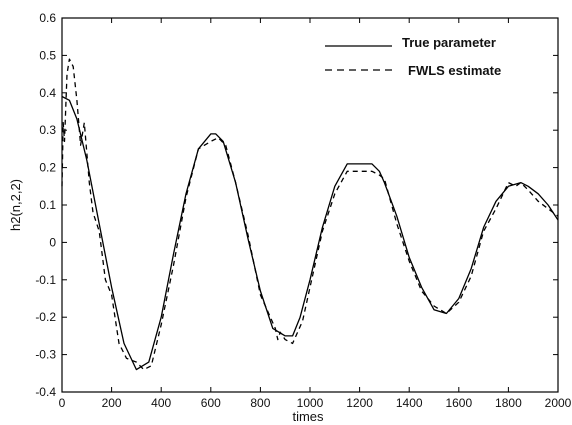 This screenshot has height=425, width=572. Describe the element at coordinates (47, 205) in the screenshot. I see `y-tick-label: 0.1` at that location.